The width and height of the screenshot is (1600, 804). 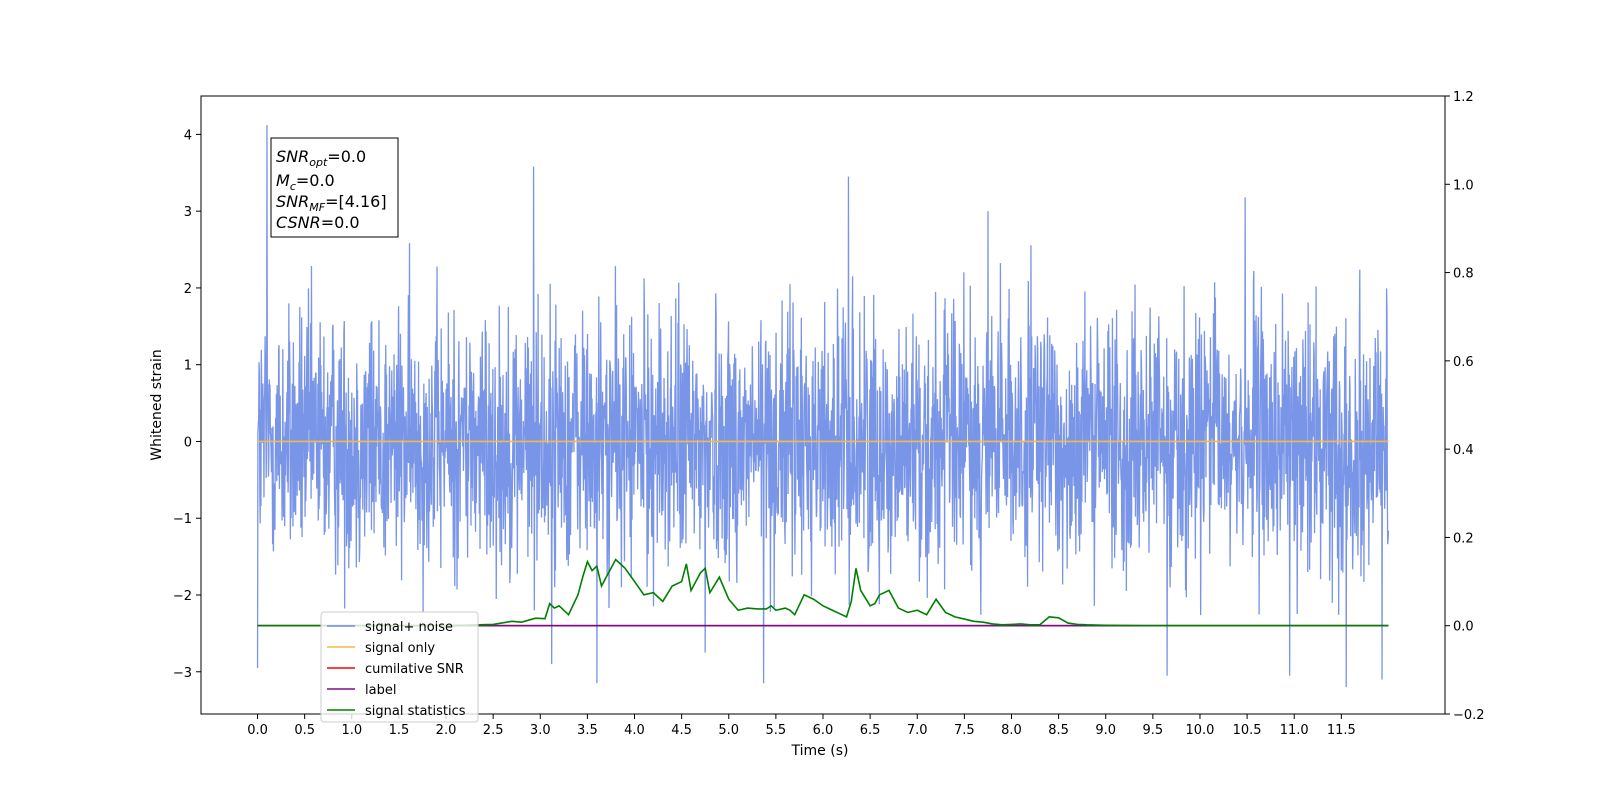 I want to click on info-line-csnr: CSNR=0.0, so click(x=318, y=222).